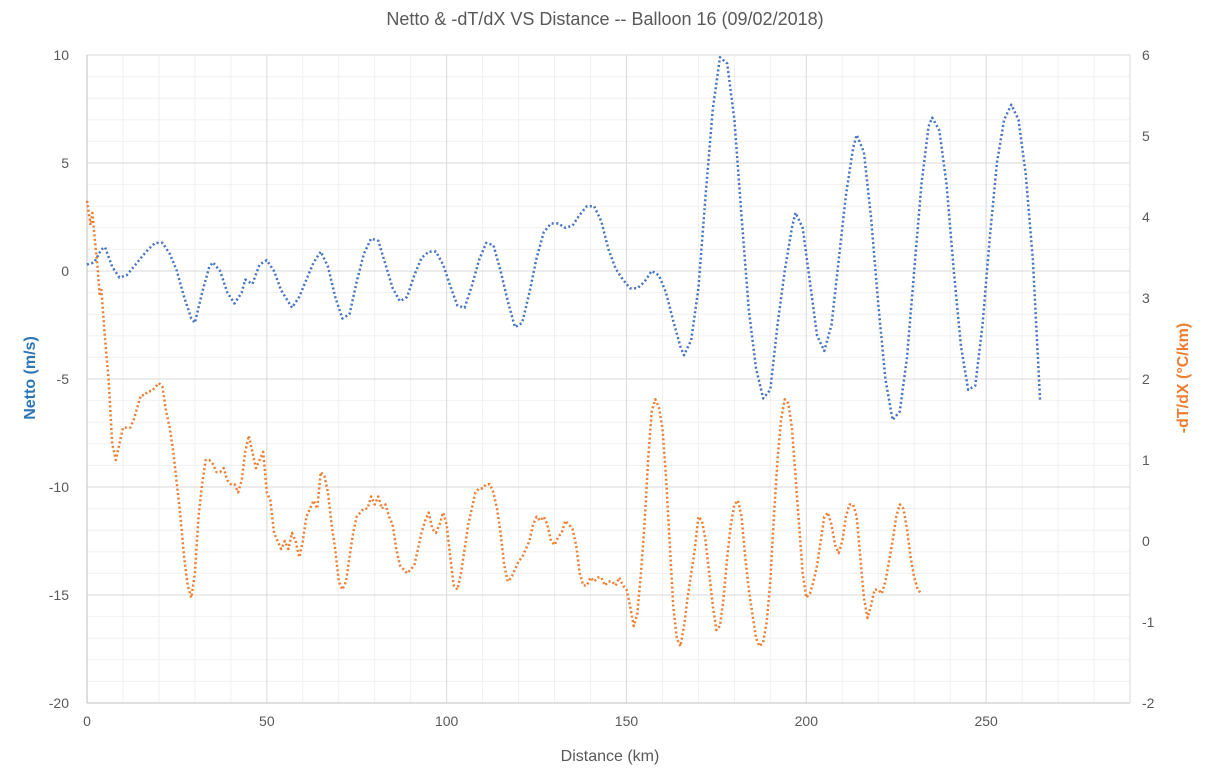  I want to click on y-tick-label: 5, so click(65, 163).